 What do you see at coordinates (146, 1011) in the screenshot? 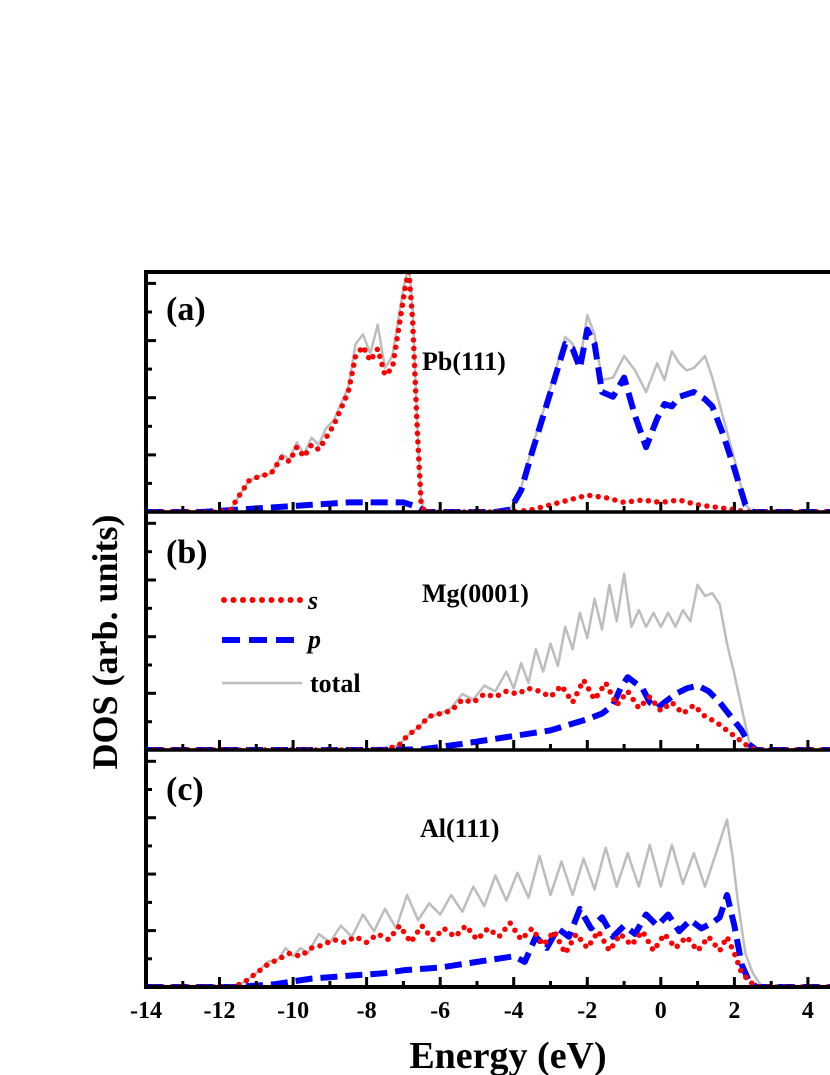
I see `x-tick-label: -14` at bounding box center [146, 1011].